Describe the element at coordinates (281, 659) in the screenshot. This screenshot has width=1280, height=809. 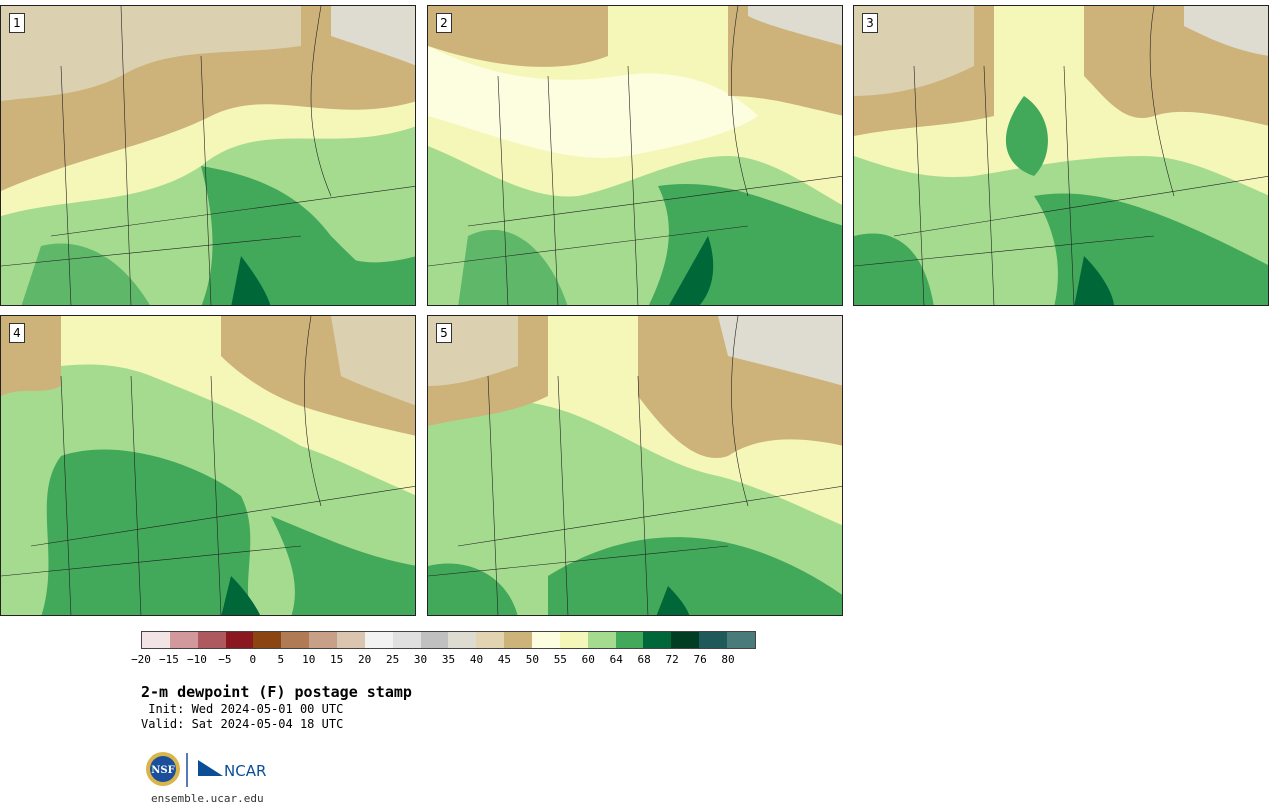
I see `colorbar-tick-label: 5` at that location.